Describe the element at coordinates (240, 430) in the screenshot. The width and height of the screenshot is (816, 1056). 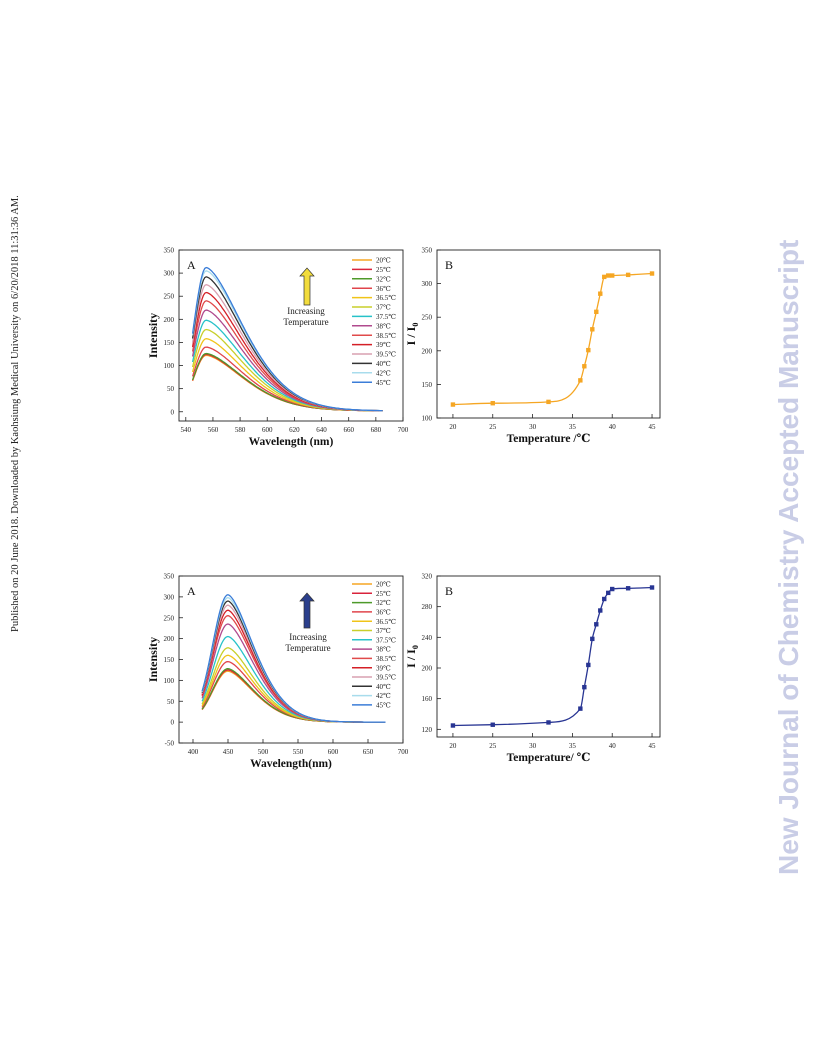
I see `x-tick-label: 580` at that location.